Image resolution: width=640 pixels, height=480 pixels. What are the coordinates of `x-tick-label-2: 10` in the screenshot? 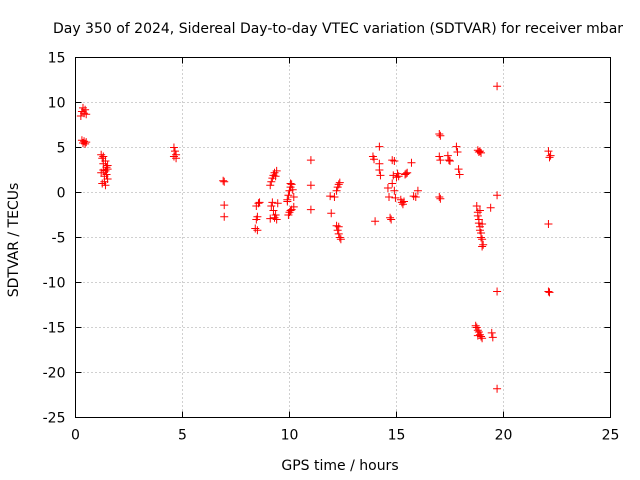 It's located at (290, 436).